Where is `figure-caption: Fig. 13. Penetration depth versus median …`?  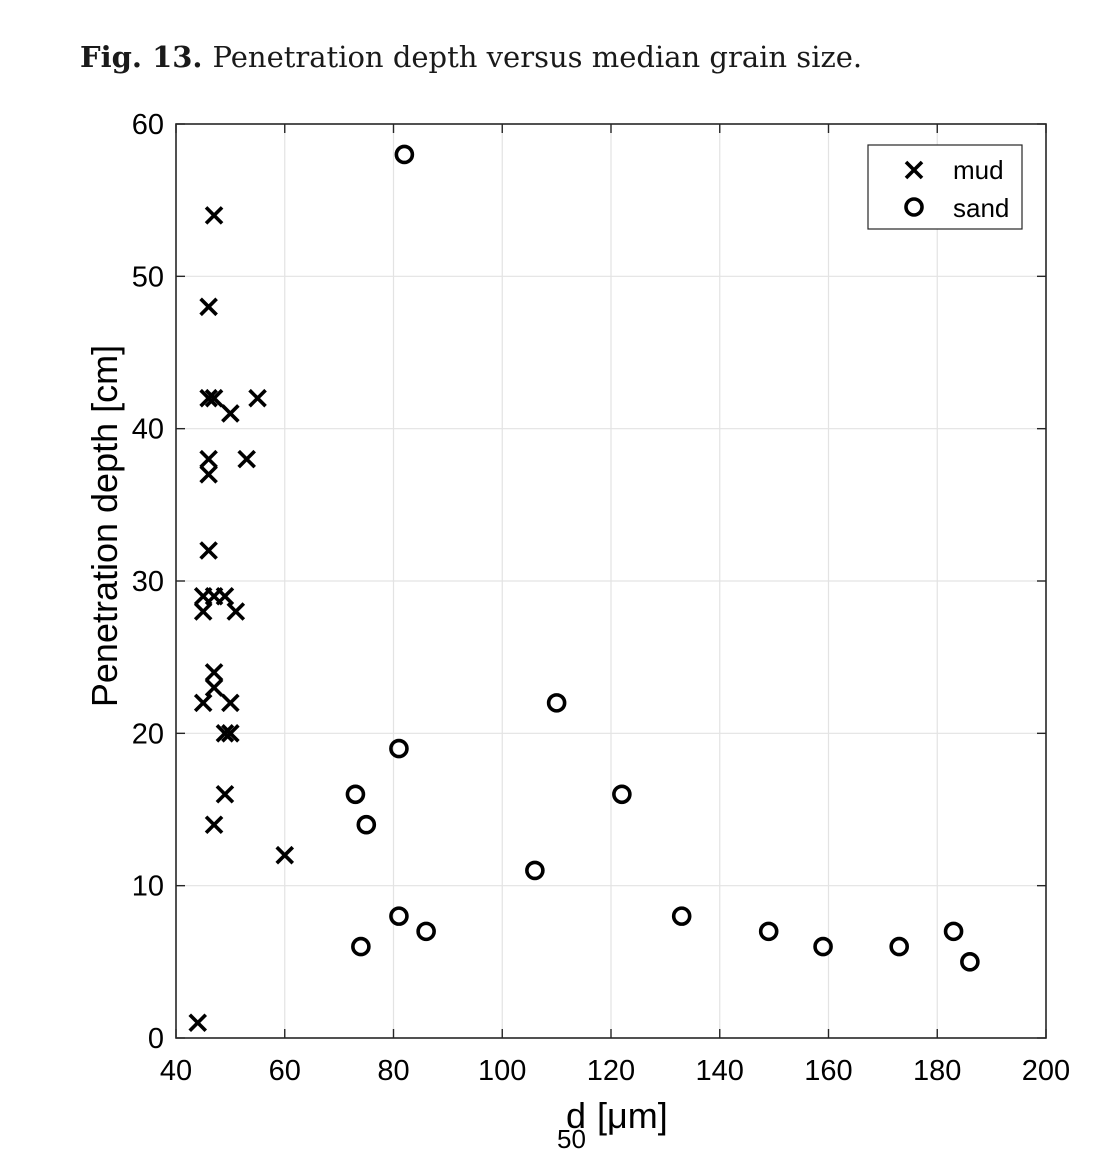
figure-caption: Fig. 13. Penetration depth versus median … is located at coordinates (471, 57).